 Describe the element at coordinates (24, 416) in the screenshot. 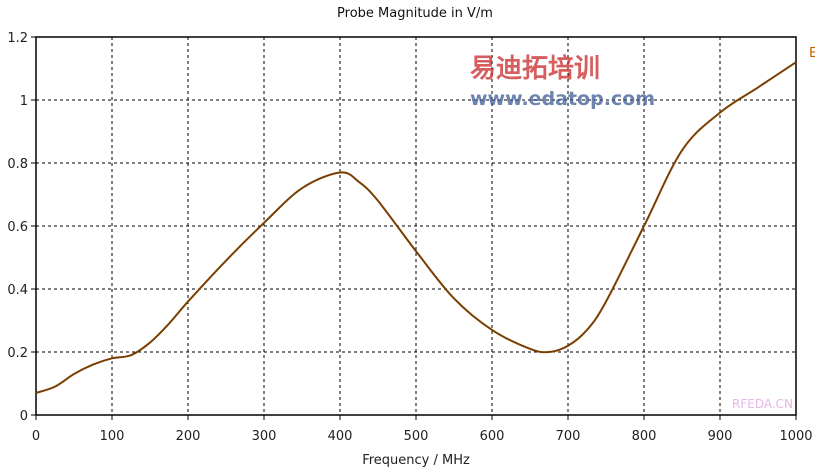

I see `y-tick-label: 0` at that location.